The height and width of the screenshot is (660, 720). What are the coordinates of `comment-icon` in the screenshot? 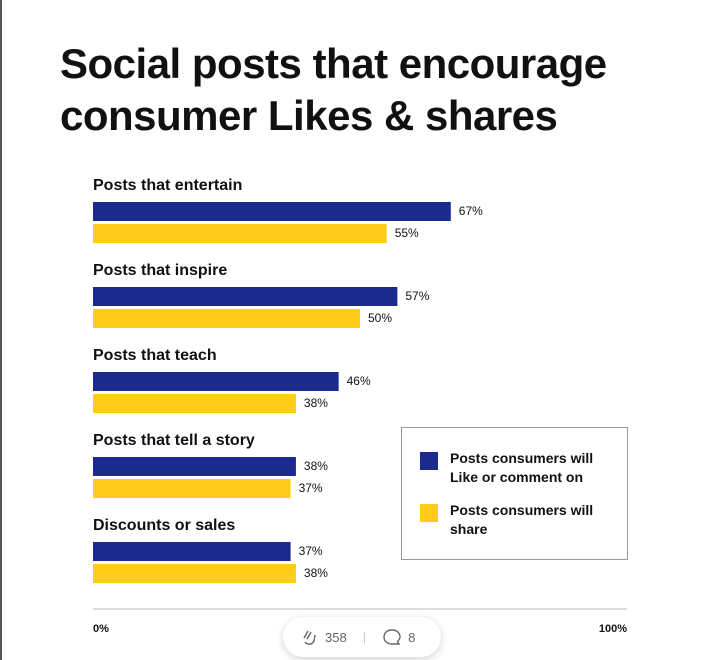 It's located at (392, 637).